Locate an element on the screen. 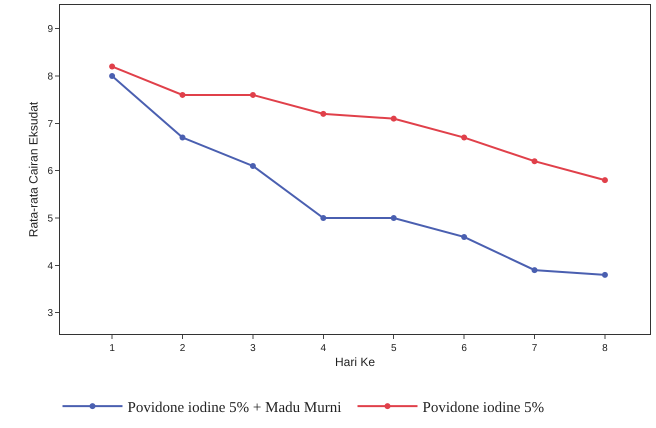 The image size is (656, 428). x-tick-label: 7 is located at coordinates (535, 348).